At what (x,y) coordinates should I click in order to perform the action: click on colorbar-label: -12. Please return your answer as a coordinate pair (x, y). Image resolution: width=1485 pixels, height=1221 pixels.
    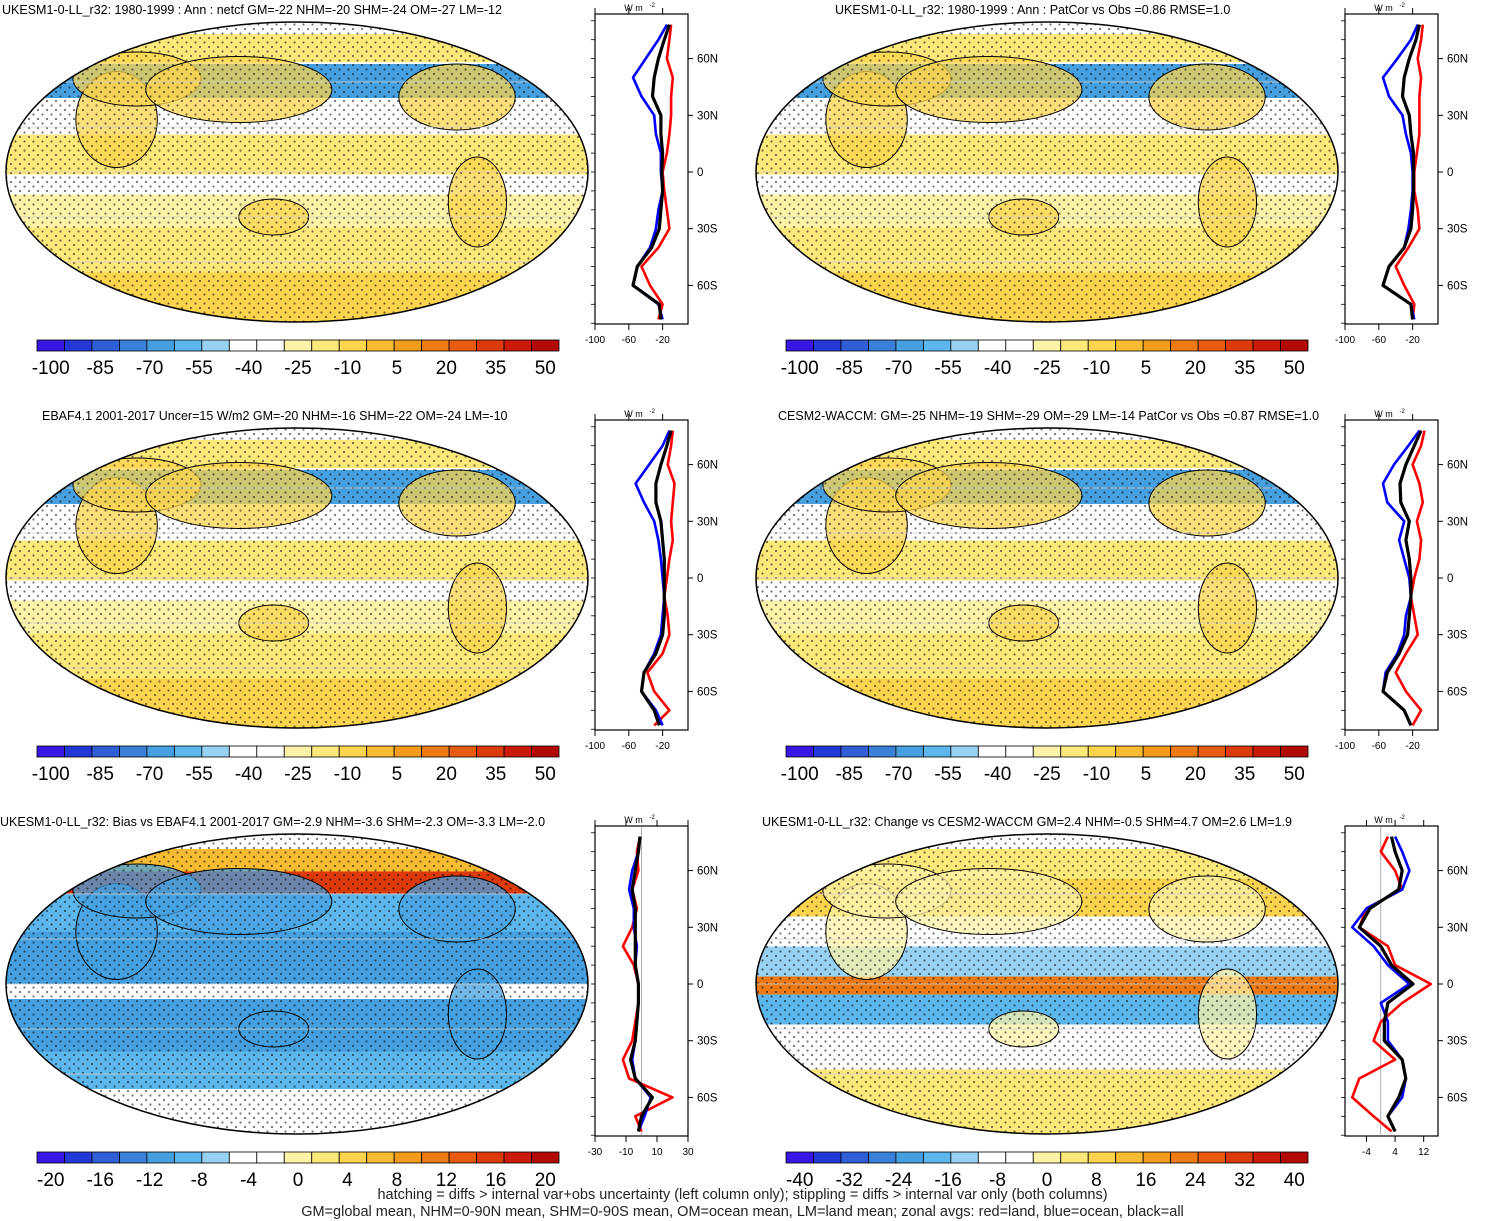
    Looking at the image, I should click on (149, 1180).